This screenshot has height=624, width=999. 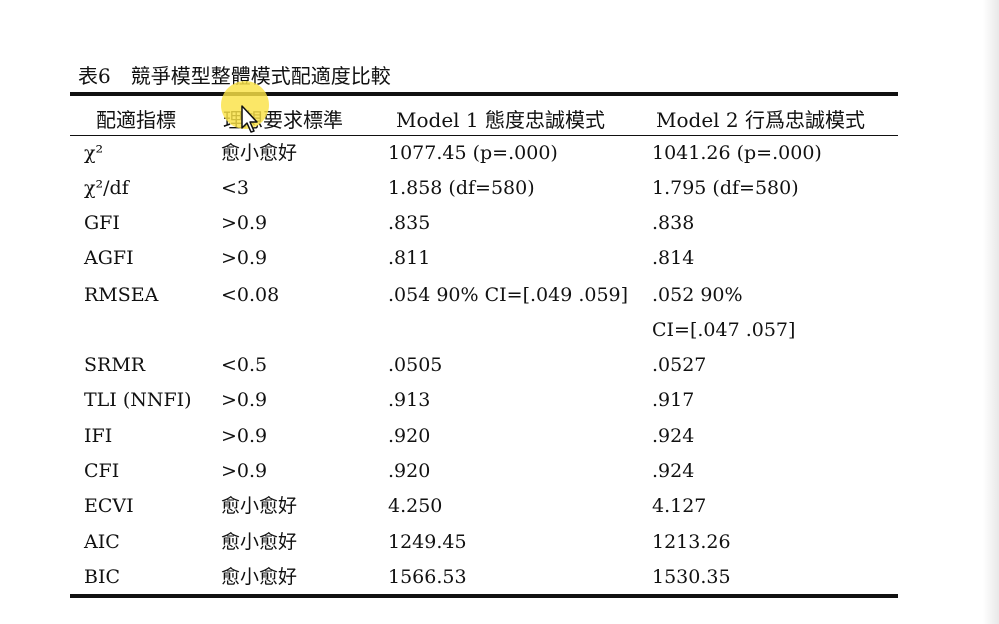 What do you see at coordinates (679, 365) in the screenshot?
I see `cell-model2: .0527` at bounding box center [679, 365].